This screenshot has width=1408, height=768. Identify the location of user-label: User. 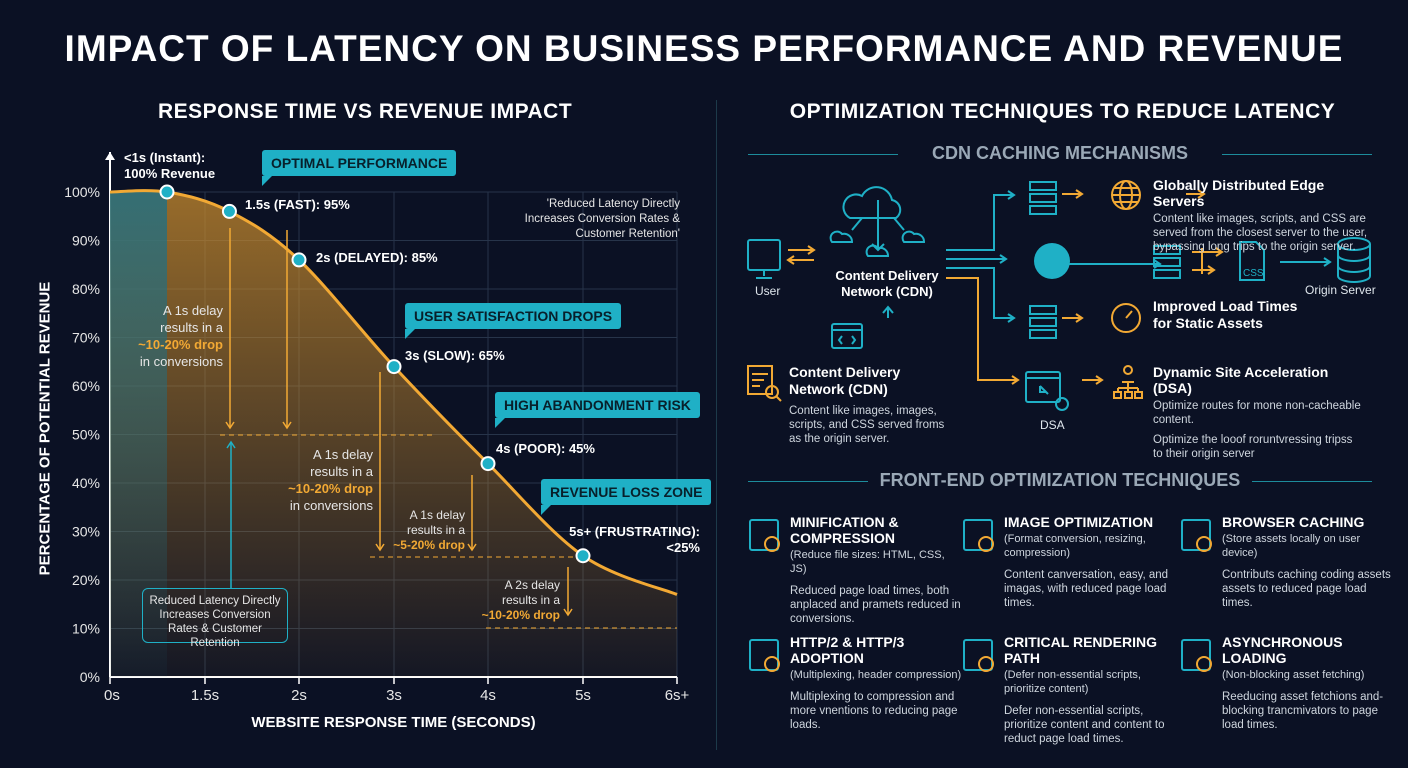
(768, 291).